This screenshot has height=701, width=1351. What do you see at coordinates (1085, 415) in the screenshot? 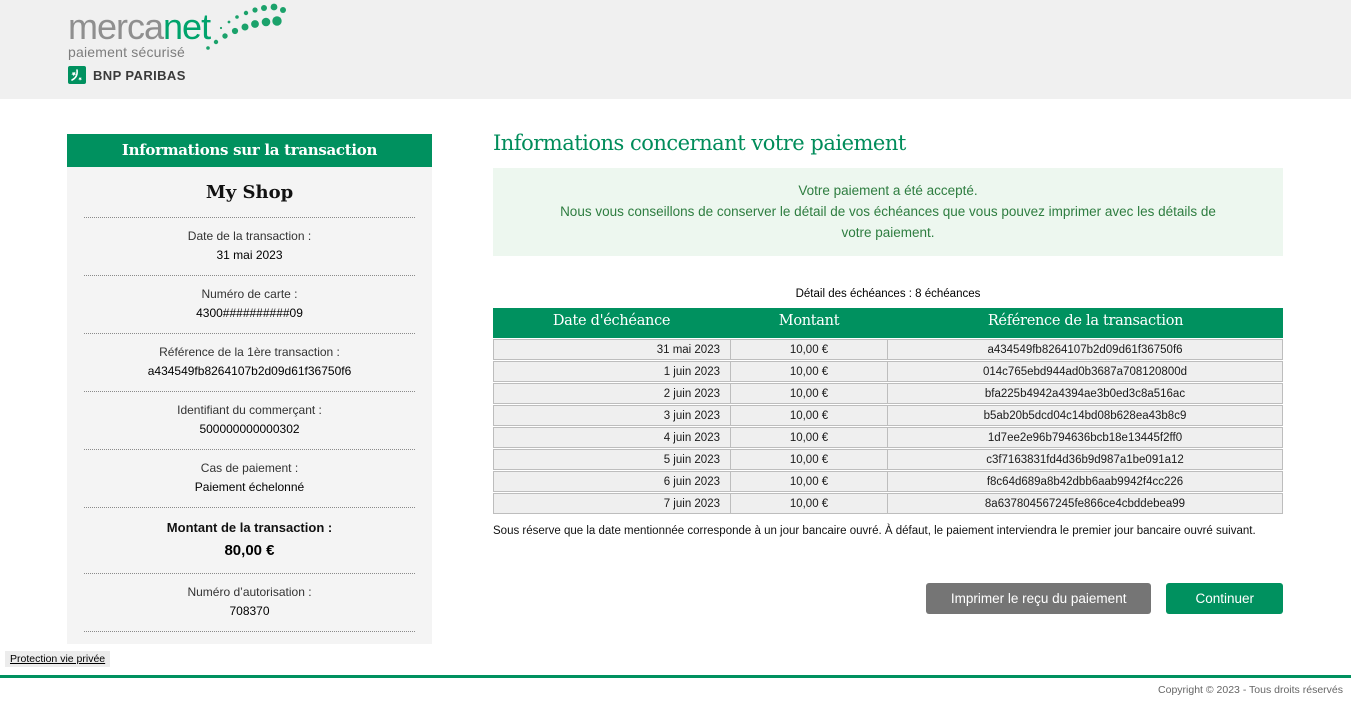
I see `cell-reference: b5ab20b5dcd04c14bd08b628ea43b8c9` at bounding box center [1085, 415].